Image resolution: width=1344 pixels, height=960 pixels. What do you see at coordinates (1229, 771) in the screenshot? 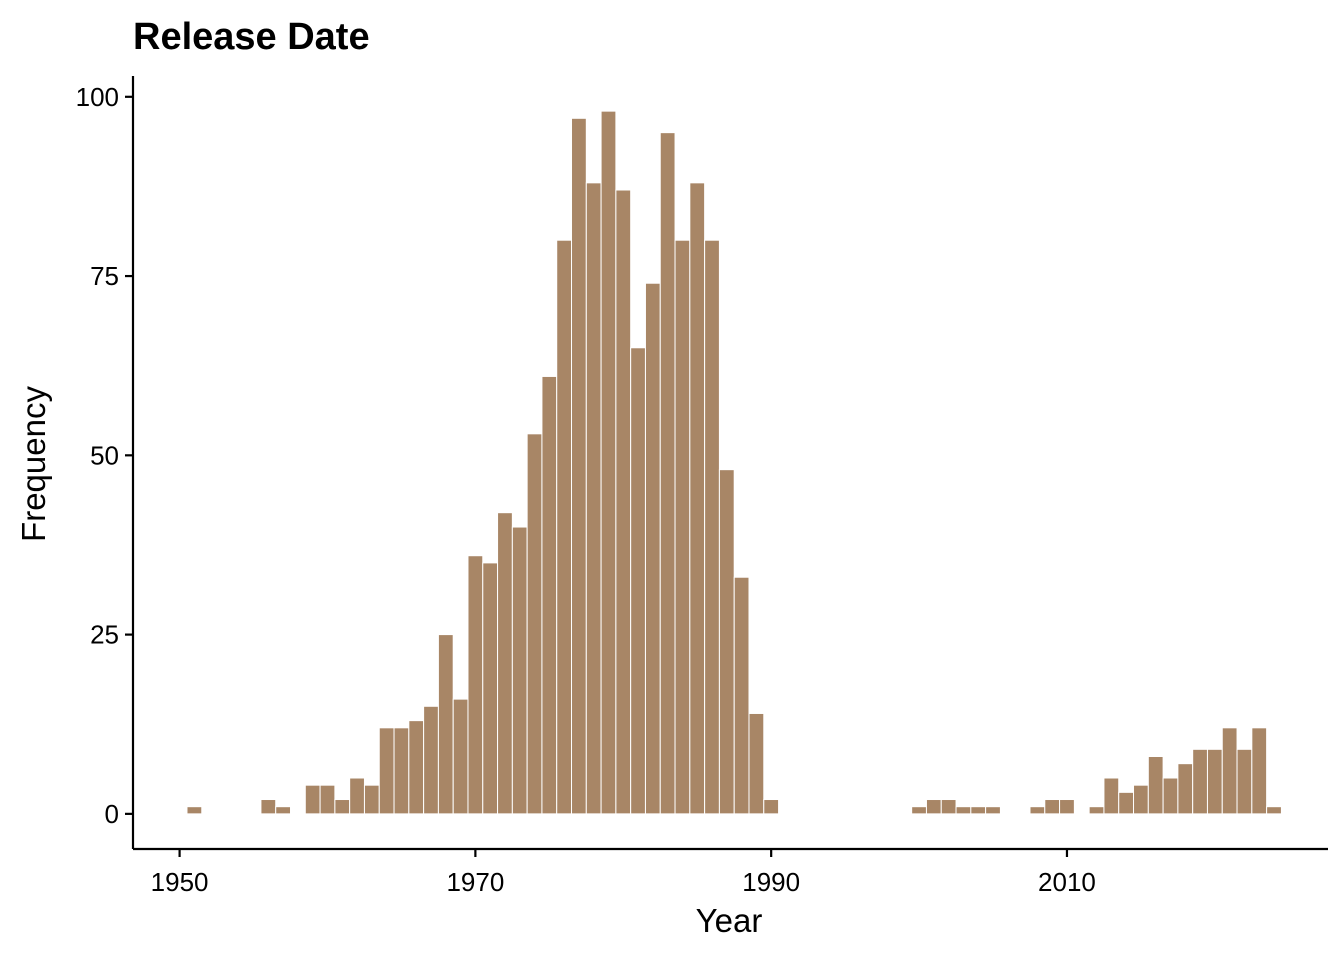
I see `bar-2021` at bounding box center [1229, 771].